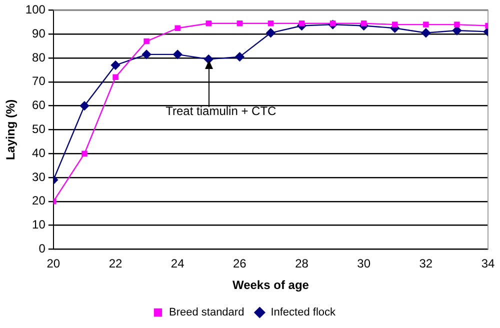  What do you see at coordinates (271, 285) in the screenshot?
I see `x-axis-title: Weeks of age` at bounding box center [271, 285].